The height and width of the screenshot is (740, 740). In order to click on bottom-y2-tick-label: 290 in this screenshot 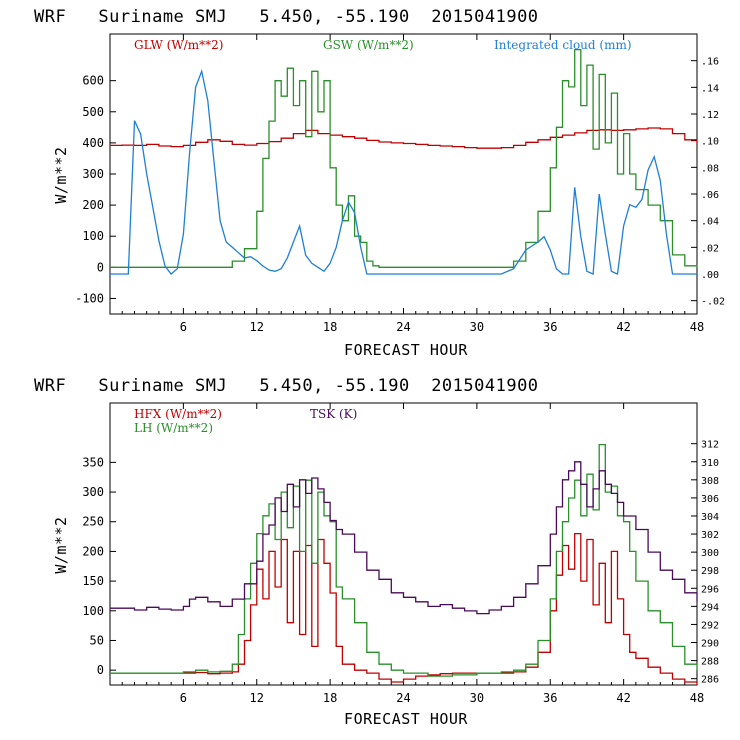, I will do `click(710, 644)`.